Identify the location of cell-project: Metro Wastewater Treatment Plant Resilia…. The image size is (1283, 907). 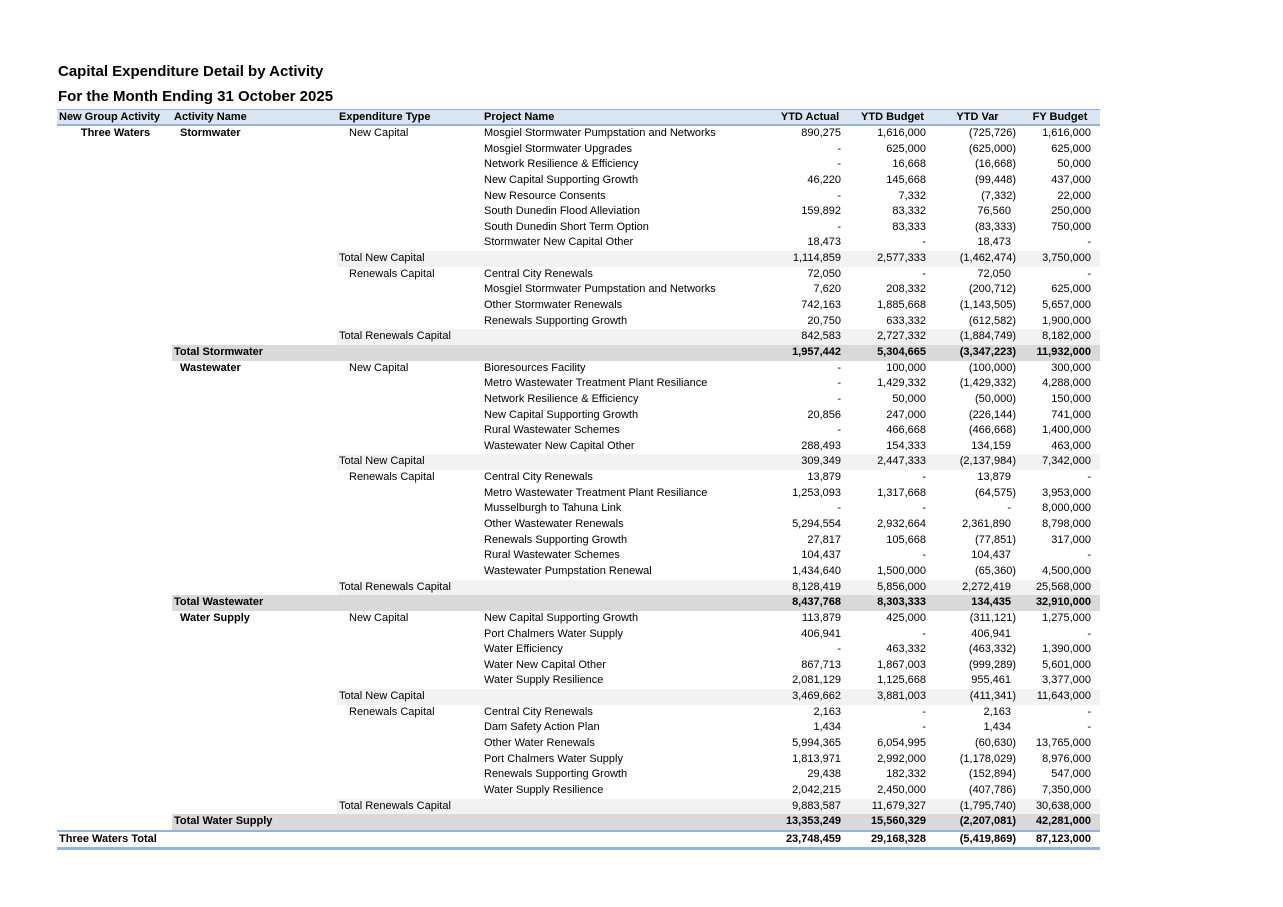
(596, 492).